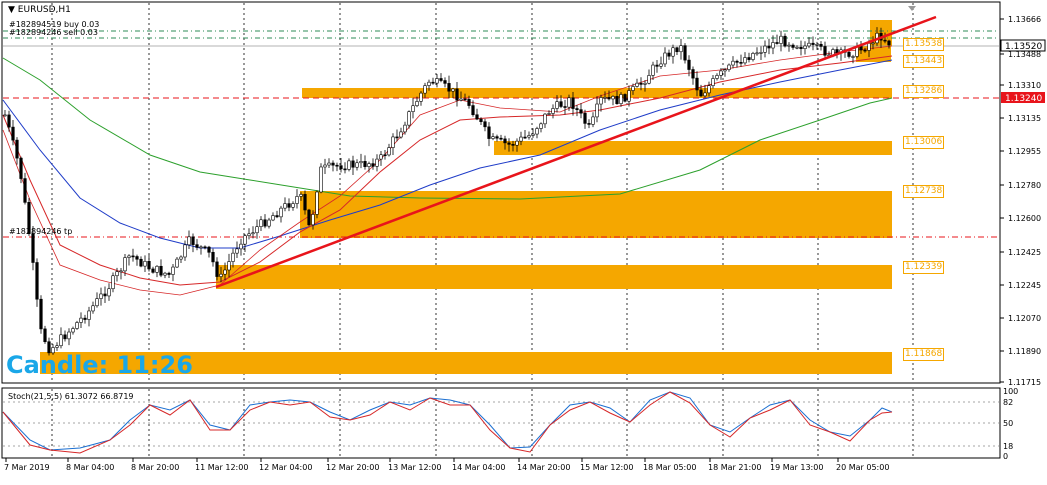 This screenshot has height=485, width=1047. Describe the element at coordinates (924, 142) in the screenshot. I see `zone-label: 1.13006` at that location.